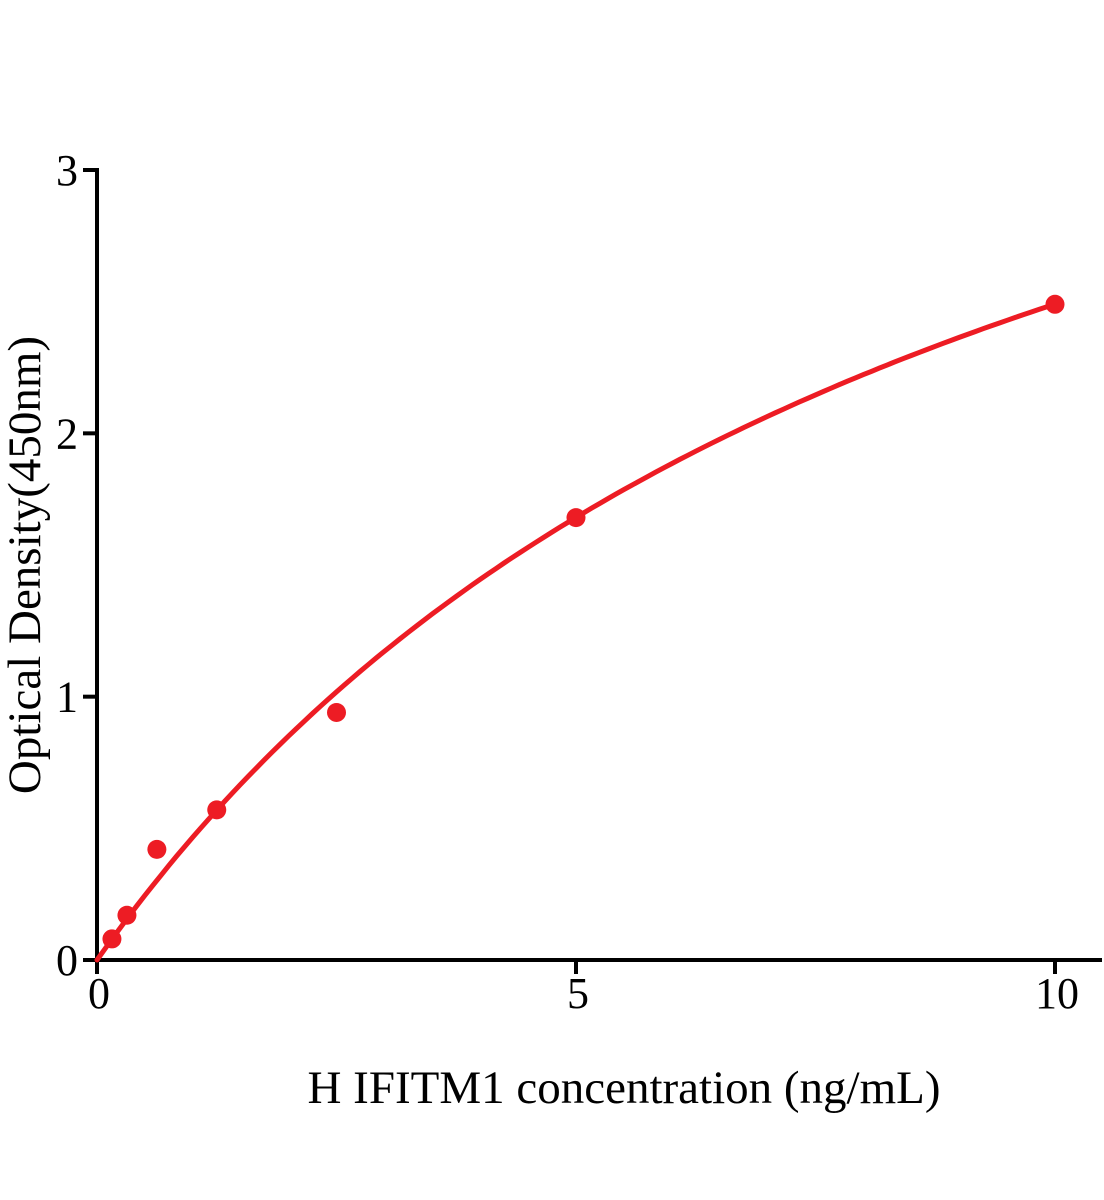  Describe the element at coordinates (25, 565) in the screenshot. I see `y-axis-title: Optical Density(450nm)` at that location.